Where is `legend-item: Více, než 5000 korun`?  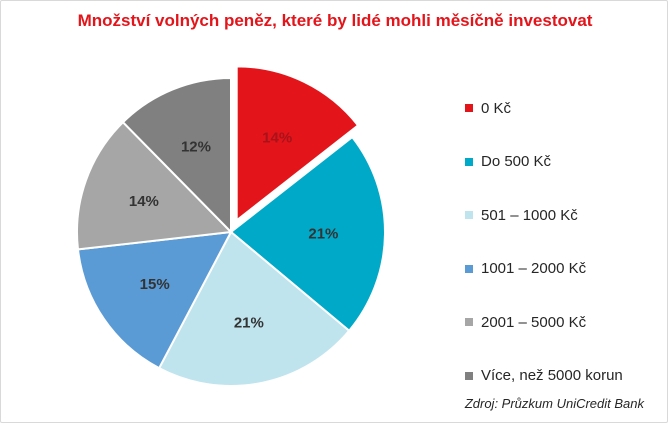
legend-item: Více, než 5000 korun is located at coordinates (544, 376).